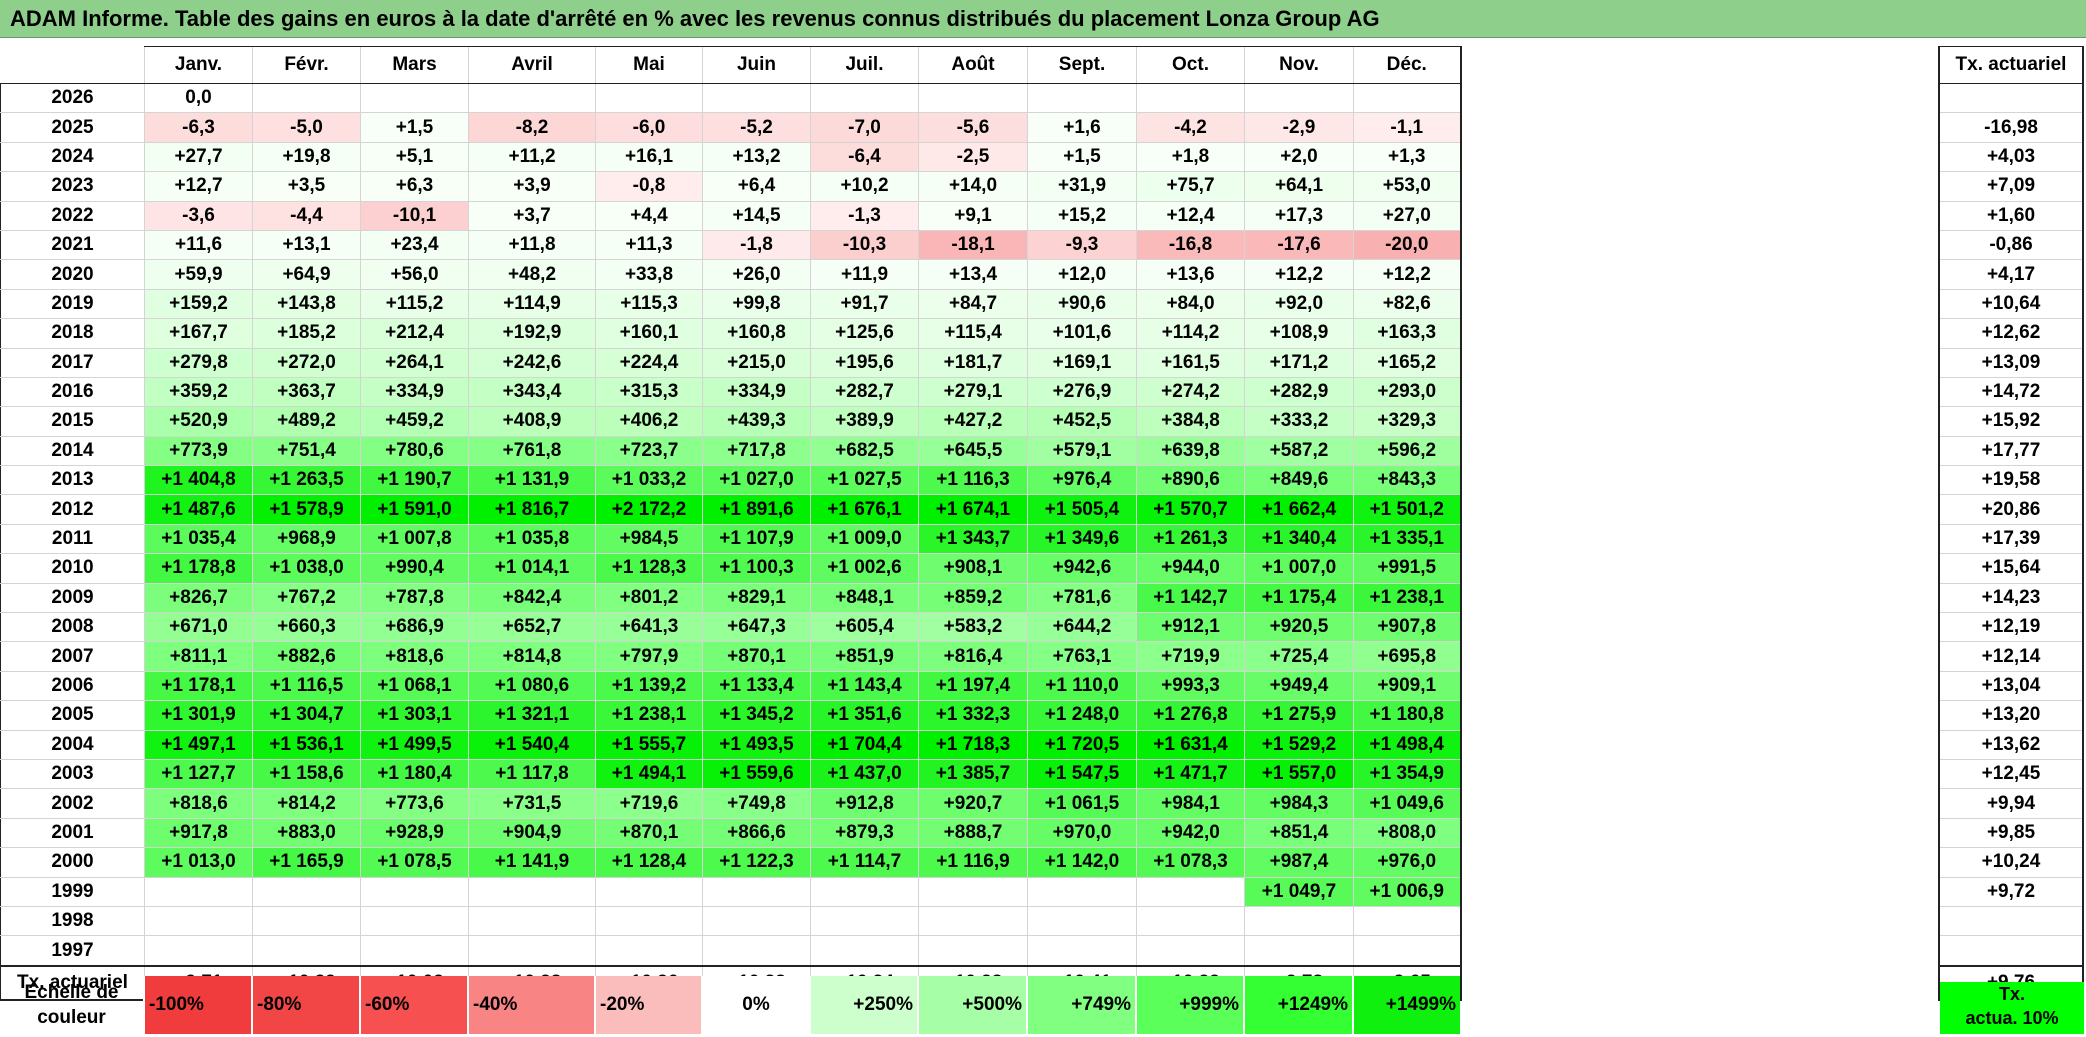 Image resolution: width=2086 pixels, height=1037 pixels. I want to click on gain-cell: +15,2, so click(1082, 216).